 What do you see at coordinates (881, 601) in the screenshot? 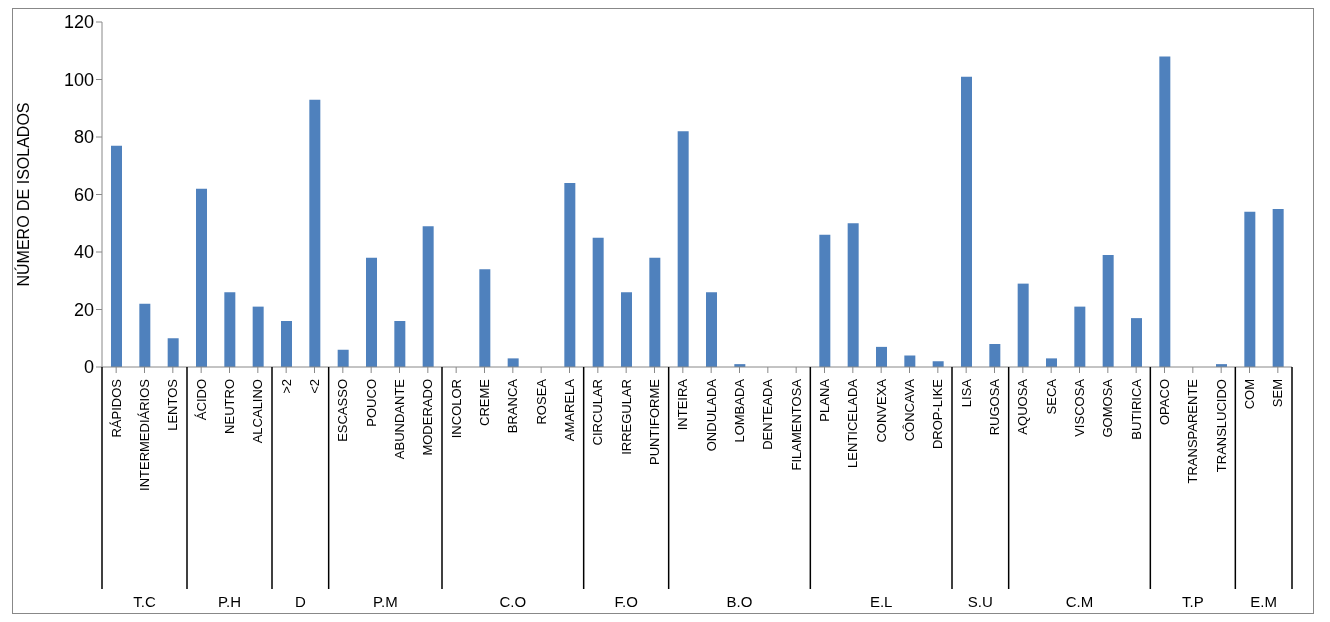
I see `text: E.L` at bounding box center [881, 601].